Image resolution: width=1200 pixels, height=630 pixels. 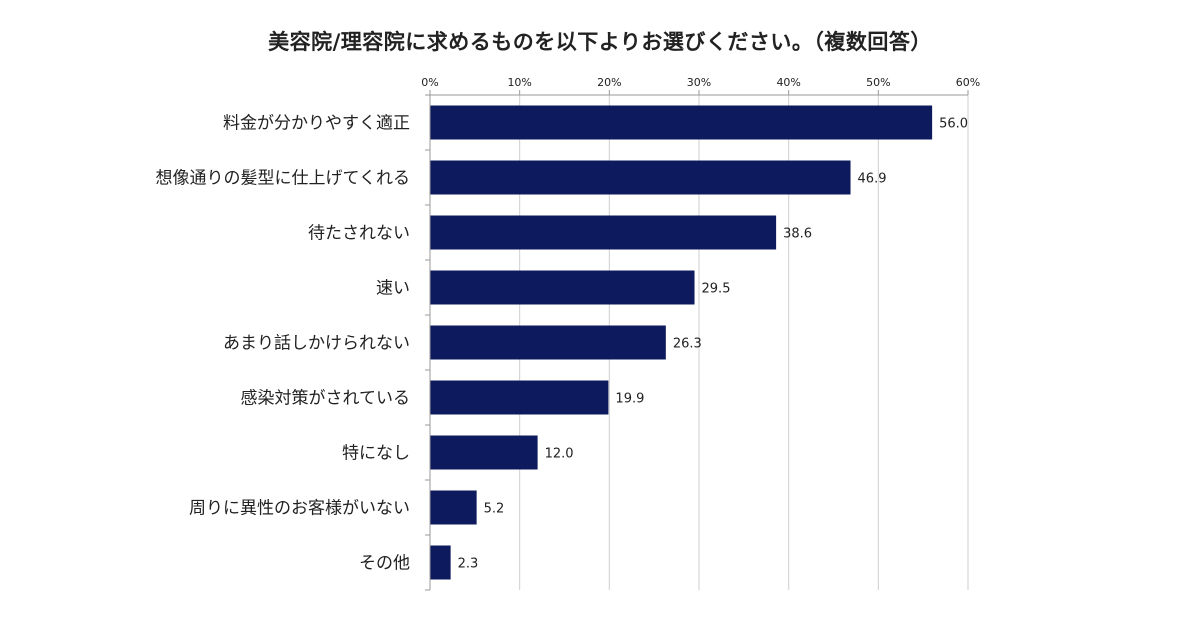 What do you see at coordinates (716, 289) in the screenshot?
I see `value-label: 29.5` at bounding box center [716, 289].